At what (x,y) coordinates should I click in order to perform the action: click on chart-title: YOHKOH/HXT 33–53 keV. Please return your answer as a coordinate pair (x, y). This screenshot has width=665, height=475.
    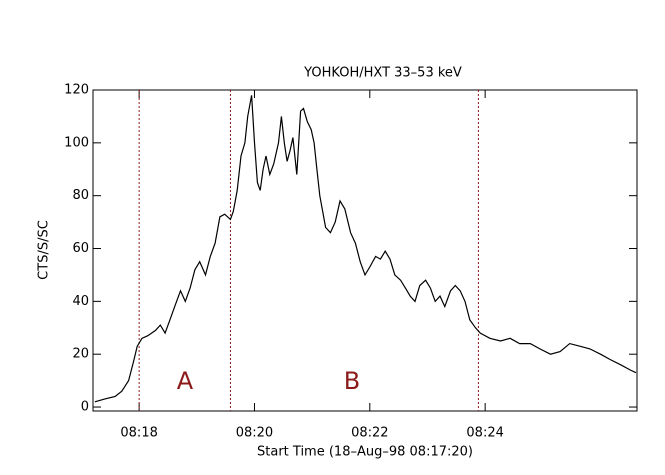
    Looking at the image, I should click on (382, 73).